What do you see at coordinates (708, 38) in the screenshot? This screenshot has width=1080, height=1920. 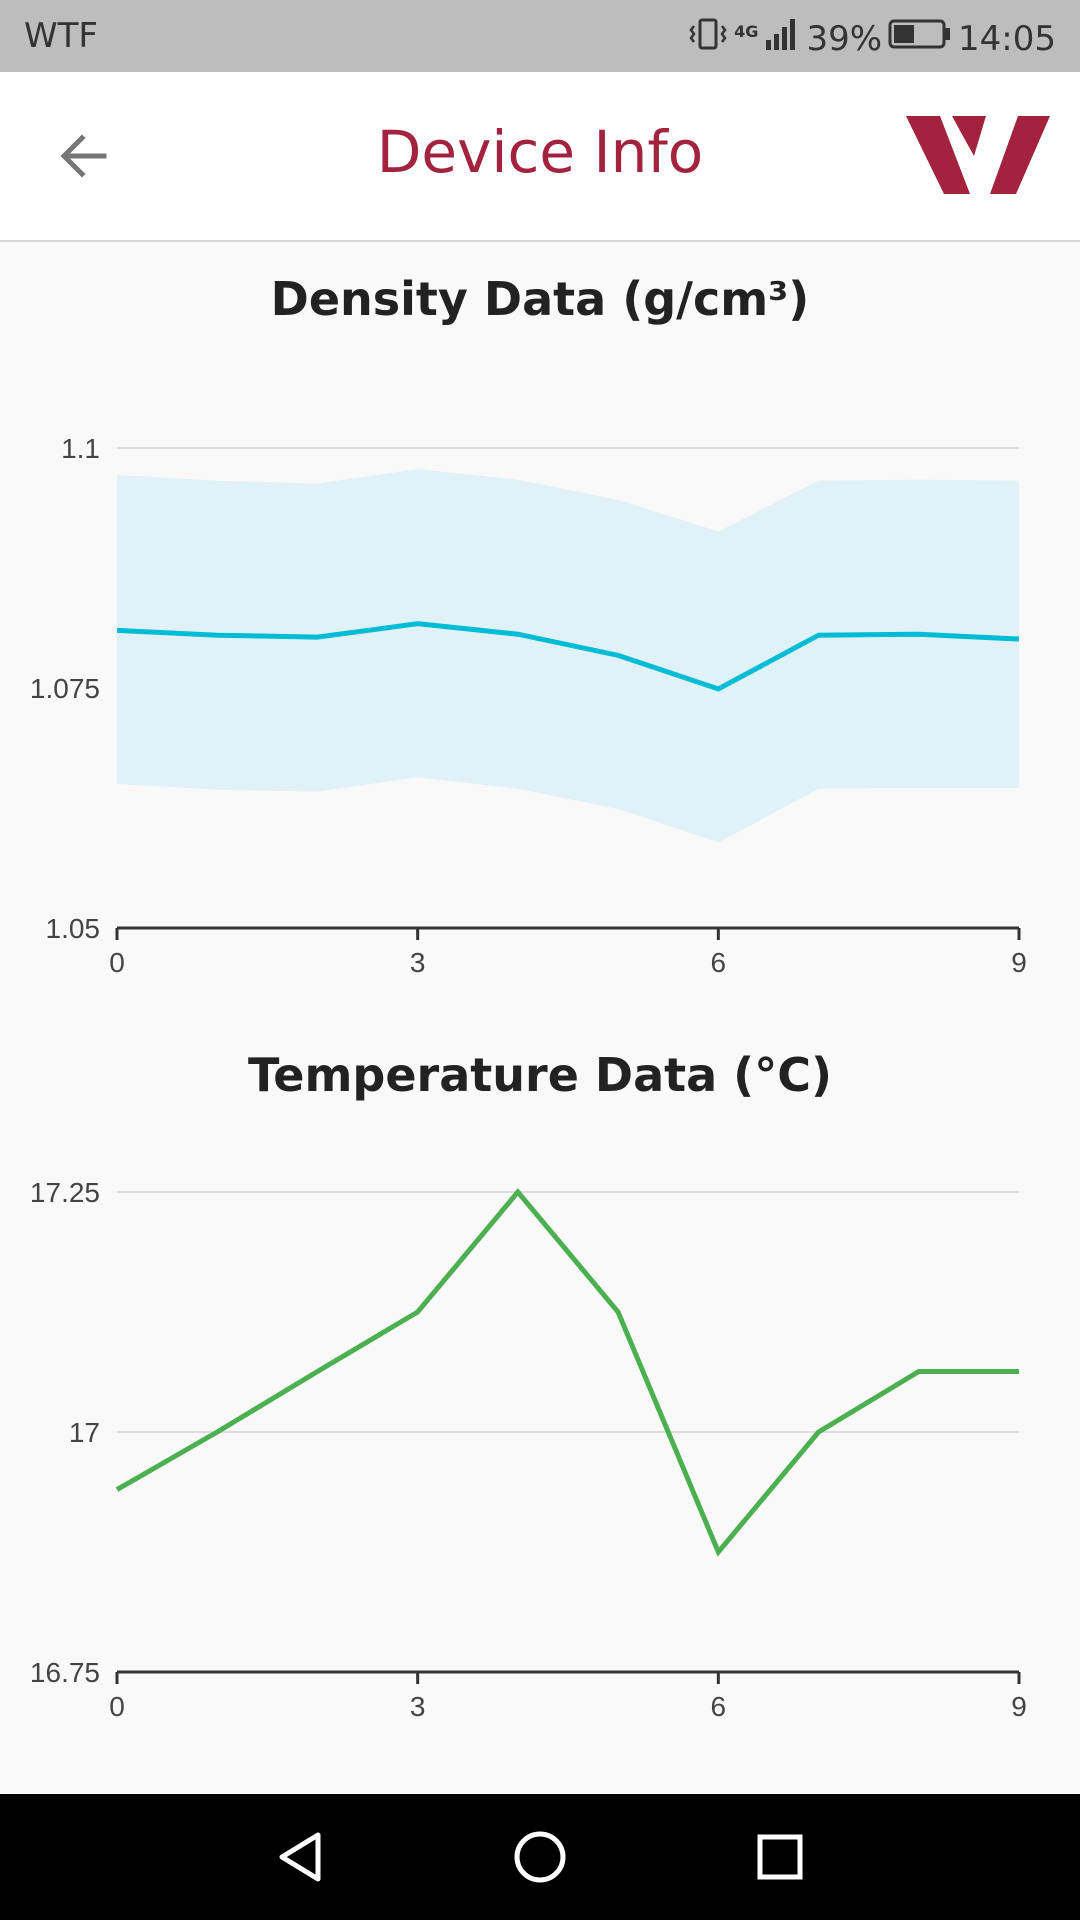 I see `vibrate-icon` at bounding box center [708, 38].